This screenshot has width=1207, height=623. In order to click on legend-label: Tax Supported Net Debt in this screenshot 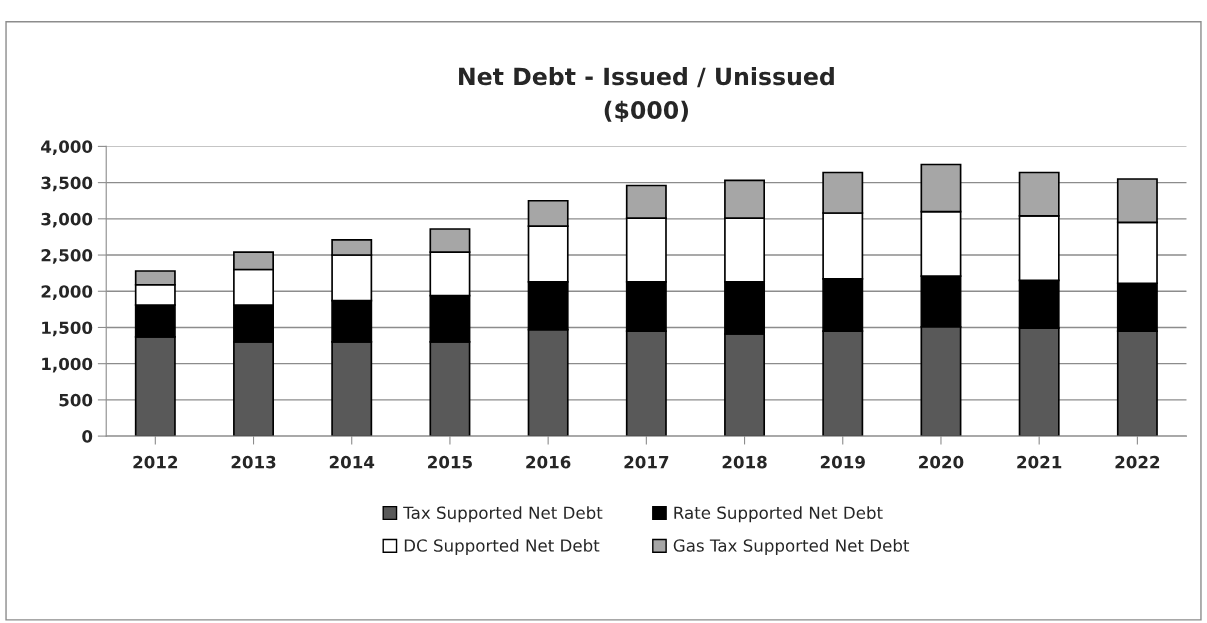, I will do `click(503, 514)`.